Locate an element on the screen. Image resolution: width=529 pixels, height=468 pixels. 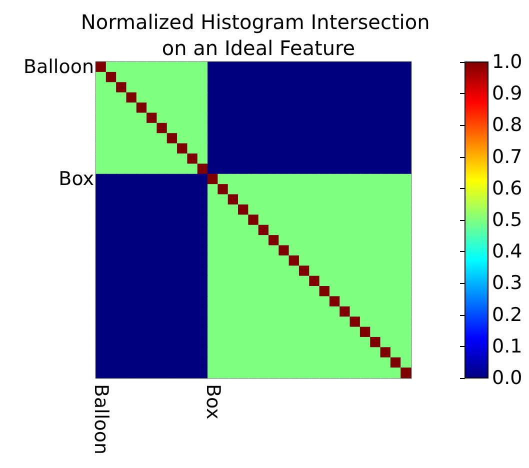
color-bar-label: 0.8 is located at coordinates (507, 125).